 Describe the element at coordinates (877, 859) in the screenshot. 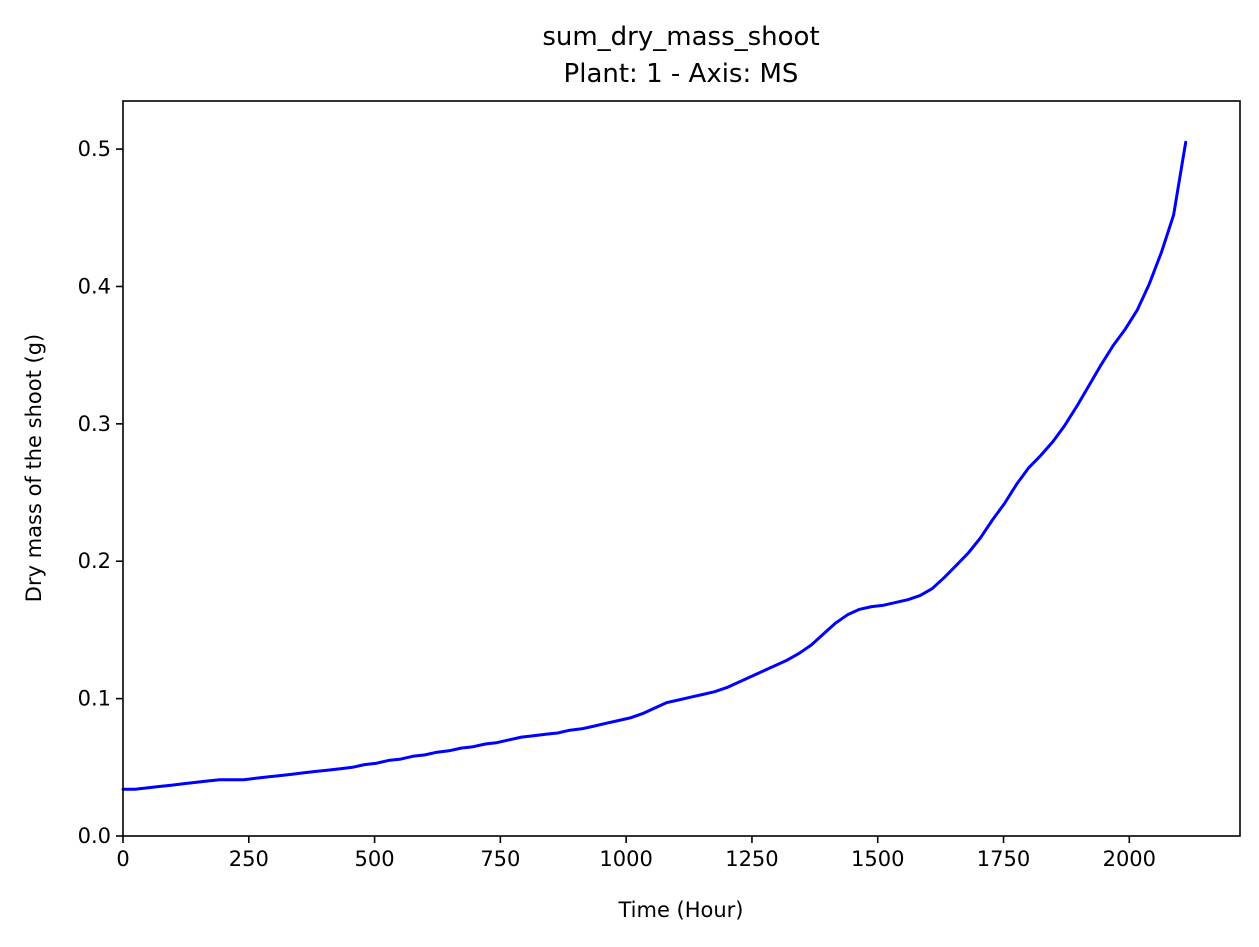

I see `x-tick-label: 1500` at that location.